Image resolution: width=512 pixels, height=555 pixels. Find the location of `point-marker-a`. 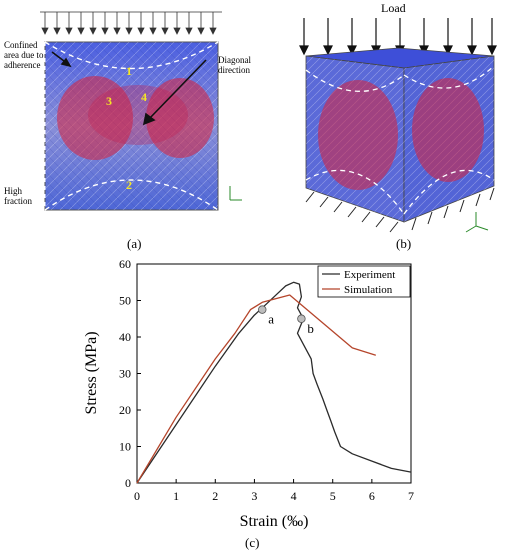

point-marker-a is located at coordinates (262, 309).